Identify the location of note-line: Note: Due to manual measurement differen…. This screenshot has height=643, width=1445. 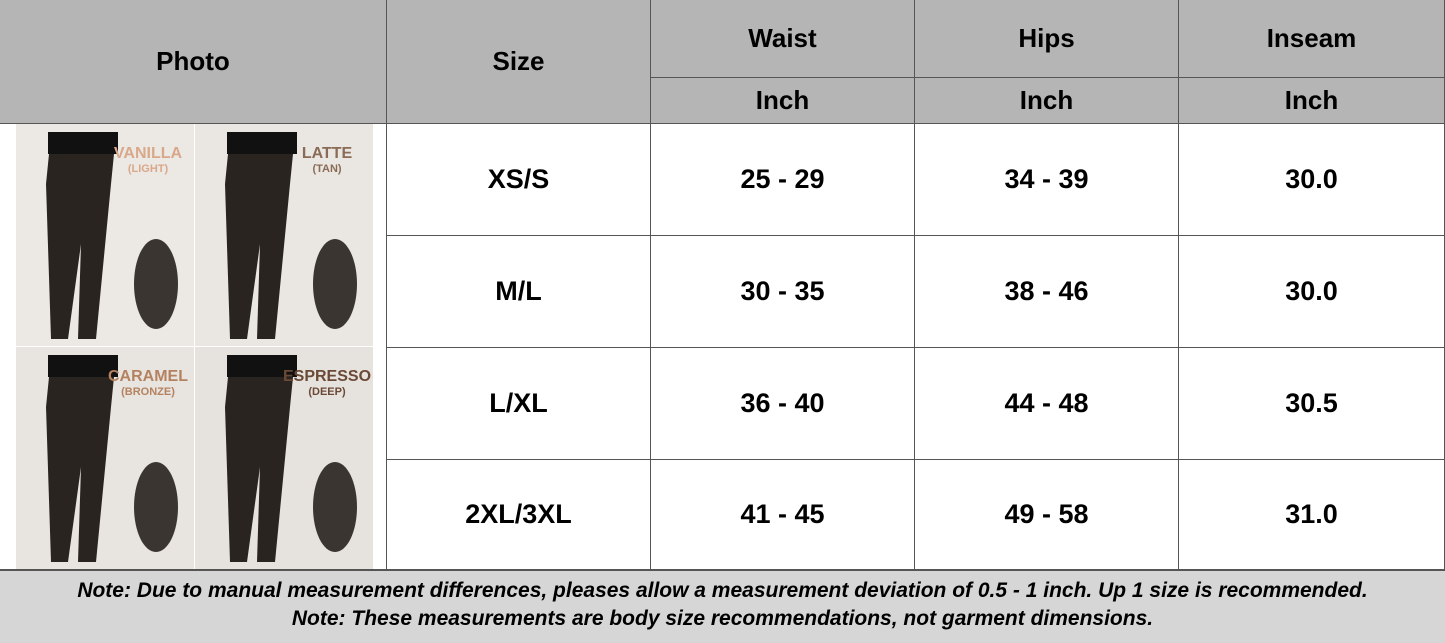
(722, 590).